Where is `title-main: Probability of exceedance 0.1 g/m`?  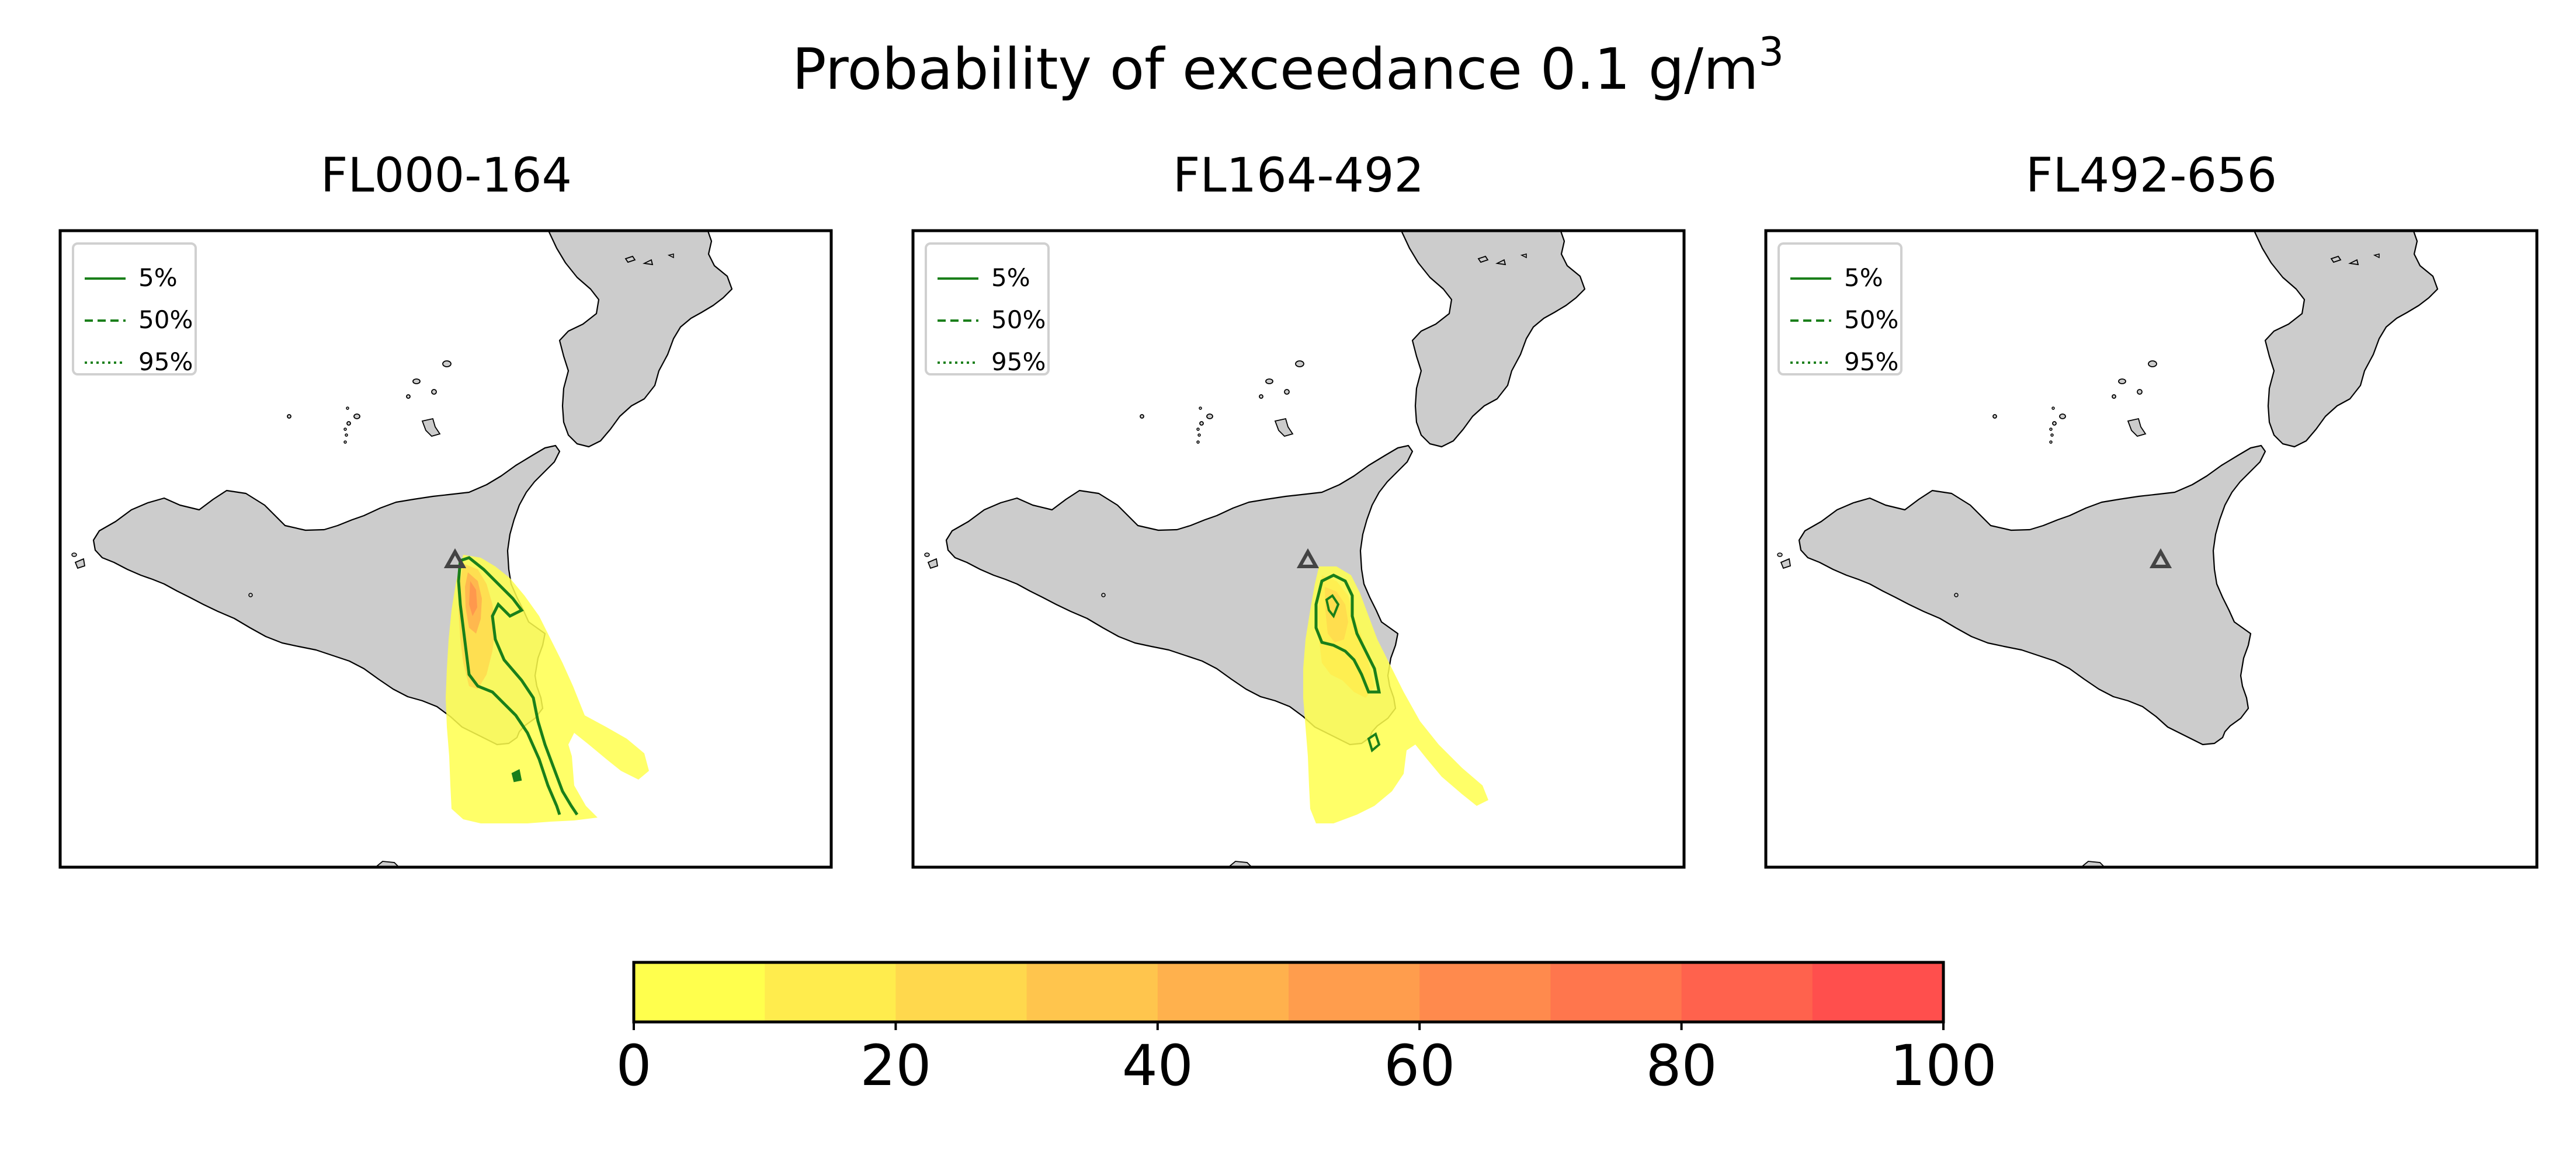 title-main: Probability of exceedance 0.1 g/m is located at coordinates (1275, 69).